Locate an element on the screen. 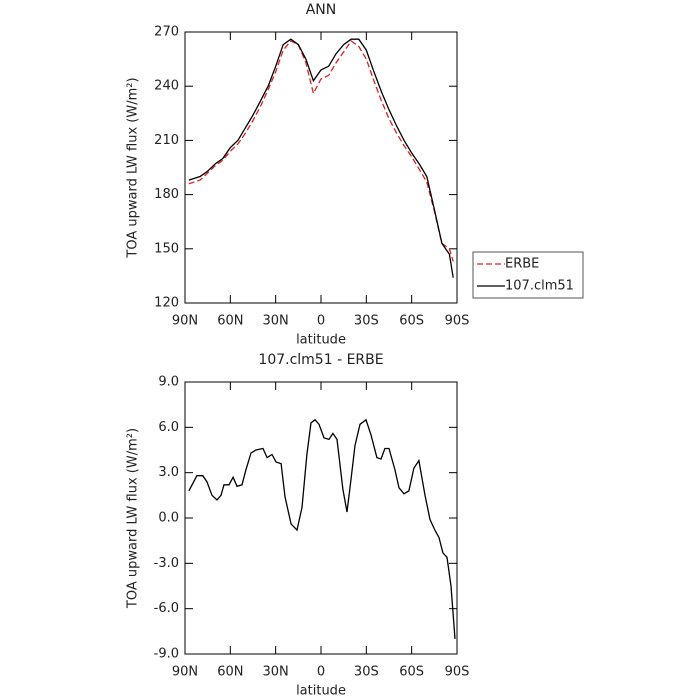 Image resolution: width=700 pixels, height=700 pixels. y-tick-label: 6.0 is located at coordinates (168, 427).